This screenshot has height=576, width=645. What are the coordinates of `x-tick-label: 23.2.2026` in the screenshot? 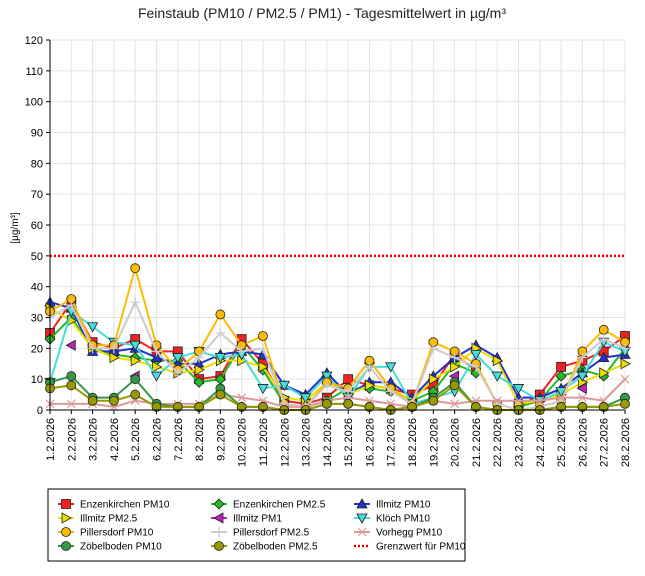 It's located at (520, 442).